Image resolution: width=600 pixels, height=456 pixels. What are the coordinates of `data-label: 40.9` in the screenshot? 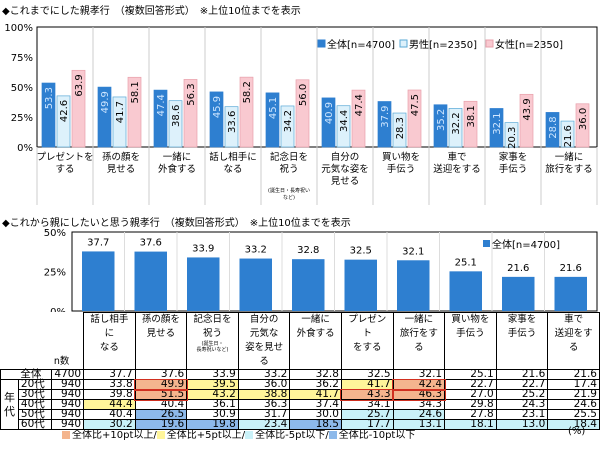 It's located at (329, 113).